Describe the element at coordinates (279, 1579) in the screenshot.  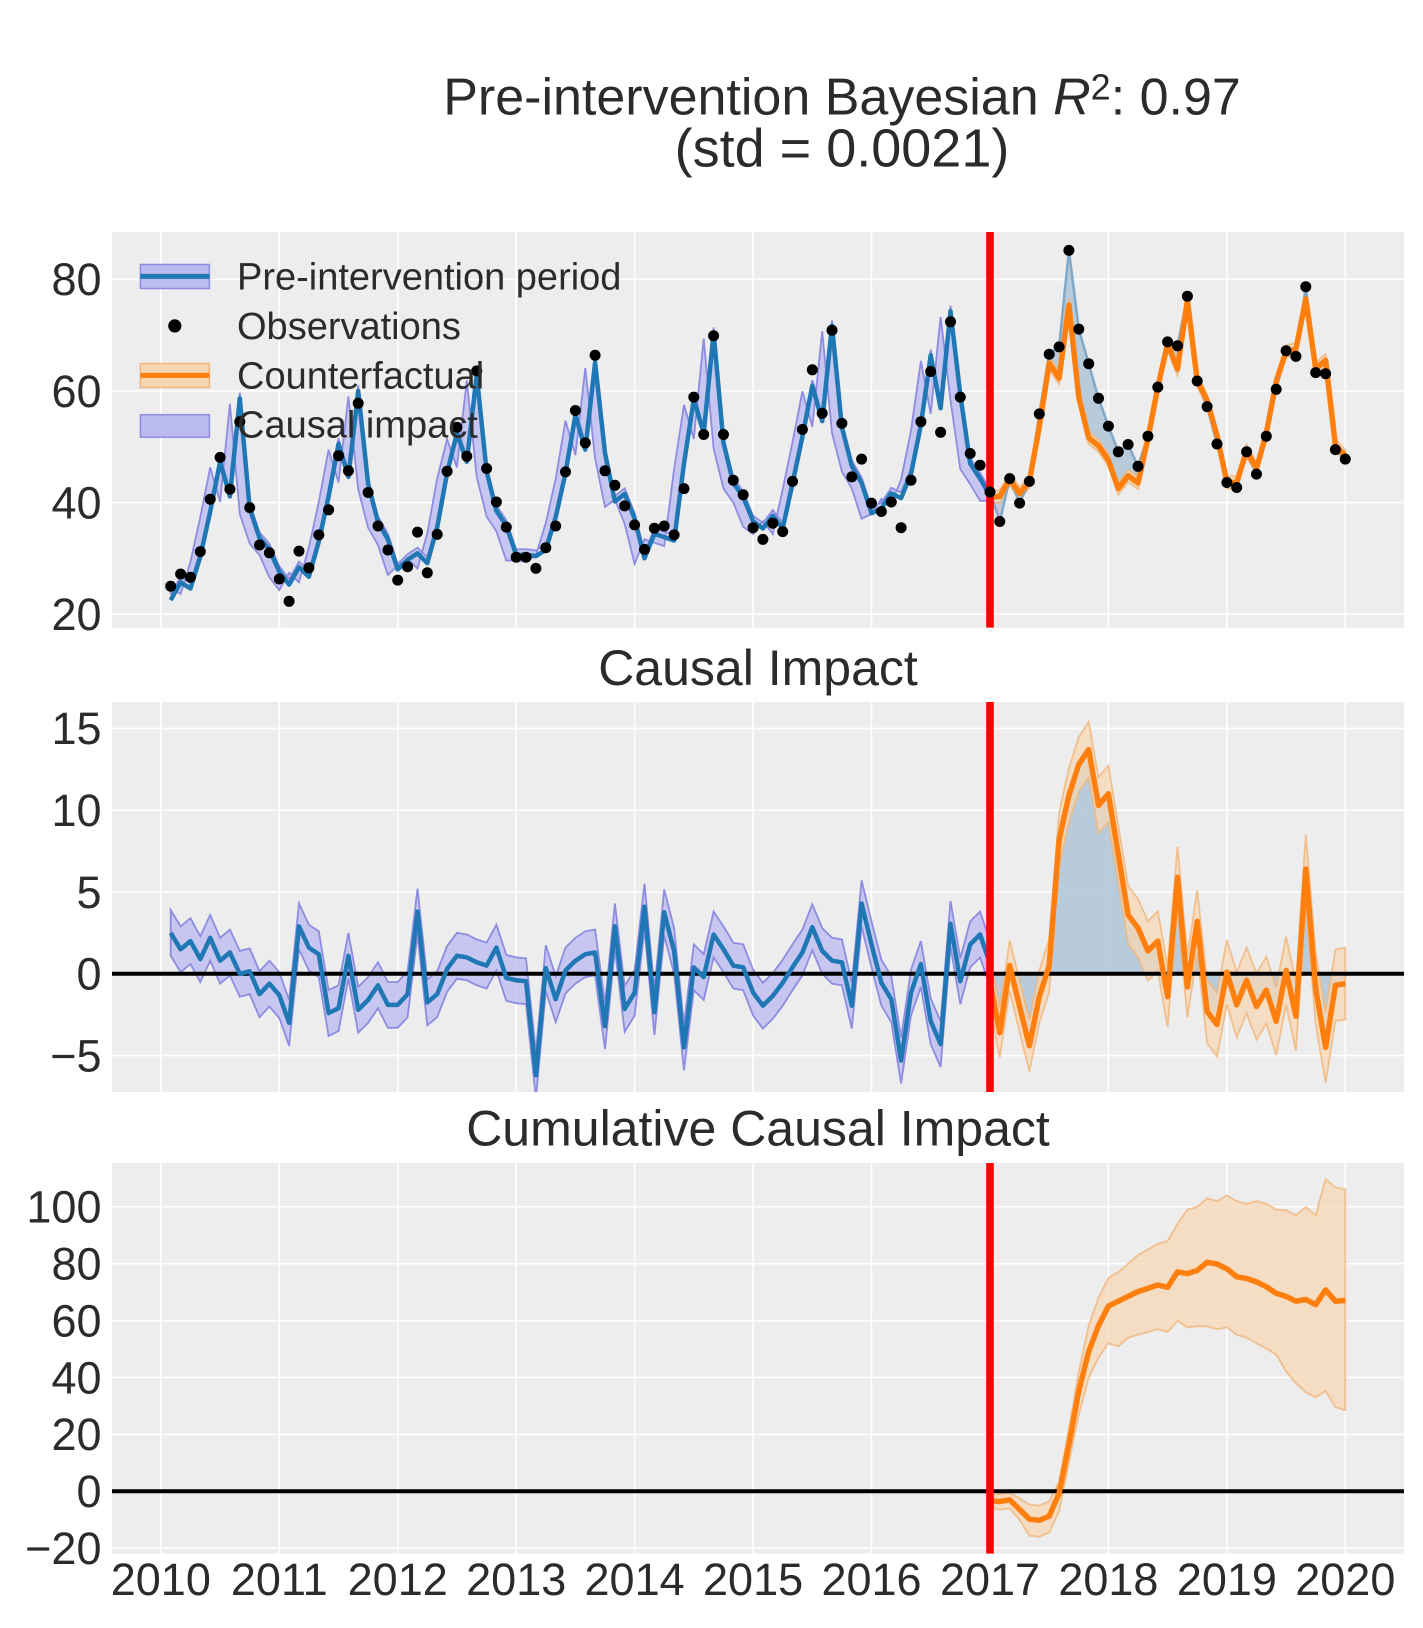
I see `svg-text: 2011` at that location.